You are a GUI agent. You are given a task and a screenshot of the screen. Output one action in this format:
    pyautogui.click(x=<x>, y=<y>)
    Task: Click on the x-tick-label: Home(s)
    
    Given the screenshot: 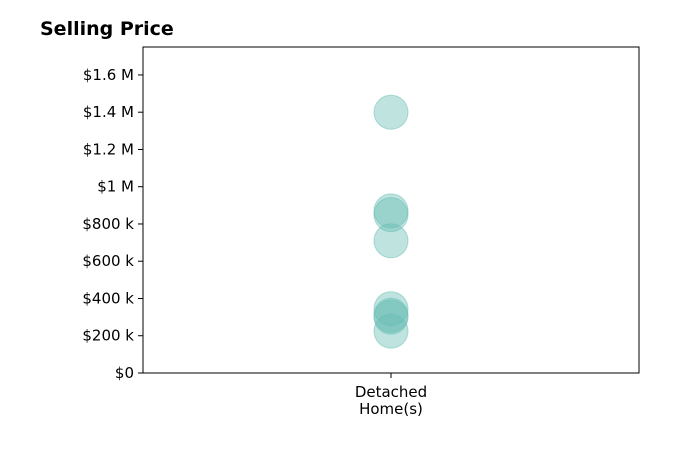 What is the action you would take?
    pyautogui.click(x=391, y=409)
    